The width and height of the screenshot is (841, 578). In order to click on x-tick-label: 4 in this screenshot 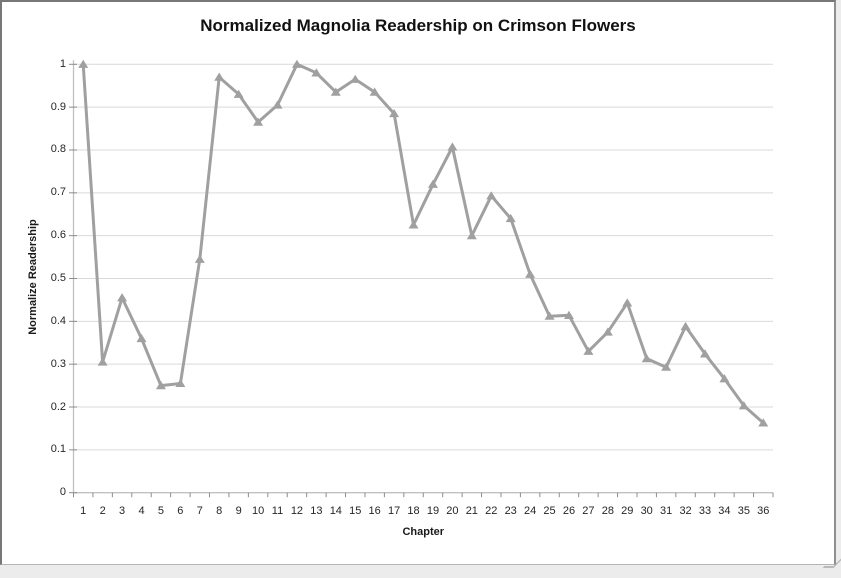, I will do `click(141, 511)`.